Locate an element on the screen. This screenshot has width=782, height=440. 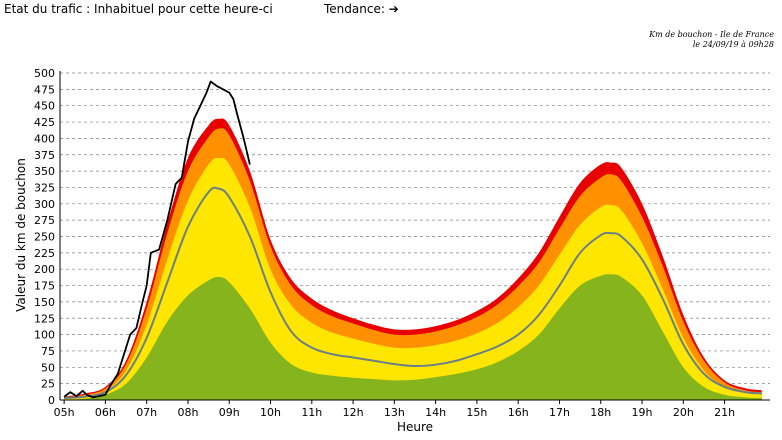
x-tick-label: 20h is located at coordinates (683, 412).